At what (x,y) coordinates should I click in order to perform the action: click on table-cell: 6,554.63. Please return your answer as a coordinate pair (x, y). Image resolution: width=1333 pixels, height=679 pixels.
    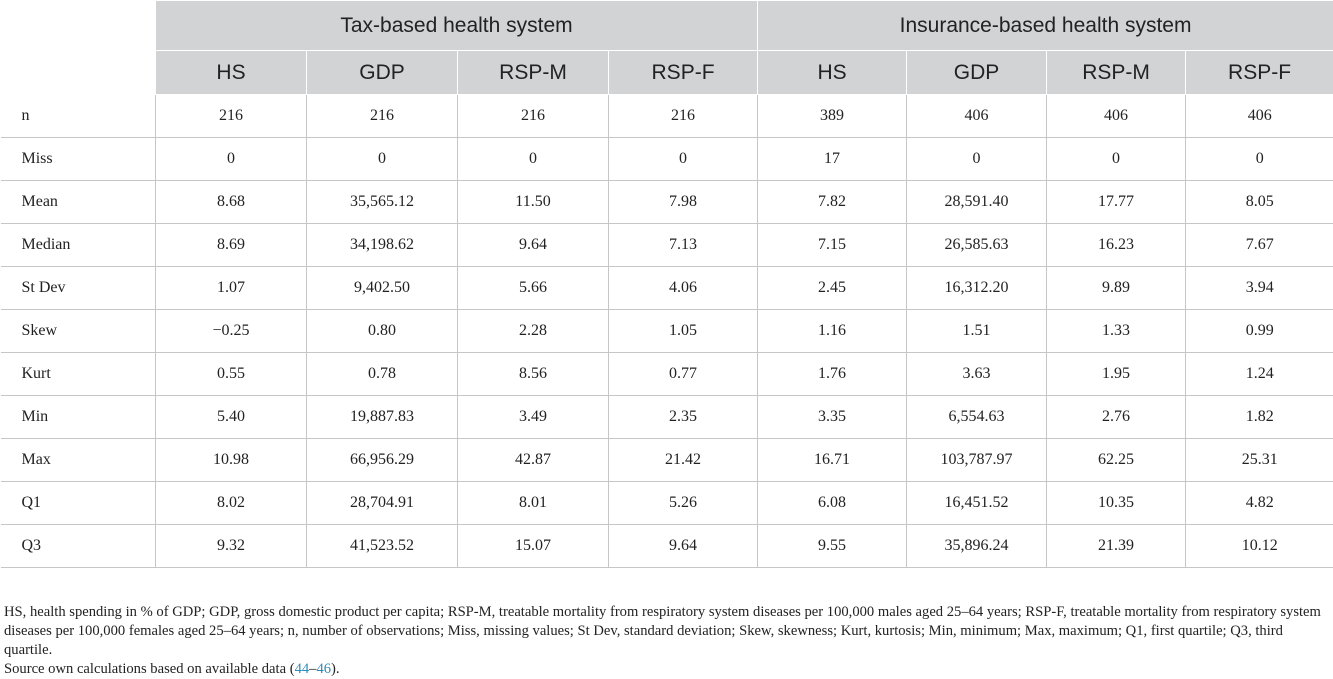
    Looking at the image, I should click on (977, 417).